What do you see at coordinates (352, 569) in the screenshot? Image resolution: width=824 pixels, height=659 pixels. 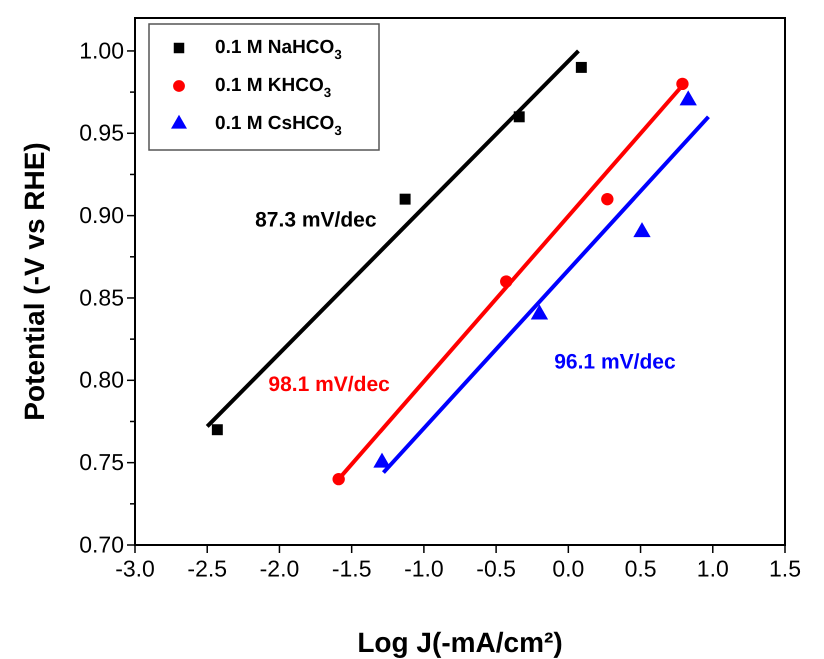 I see `x-tick-label: -1.5` at bounding box center [352, 569].